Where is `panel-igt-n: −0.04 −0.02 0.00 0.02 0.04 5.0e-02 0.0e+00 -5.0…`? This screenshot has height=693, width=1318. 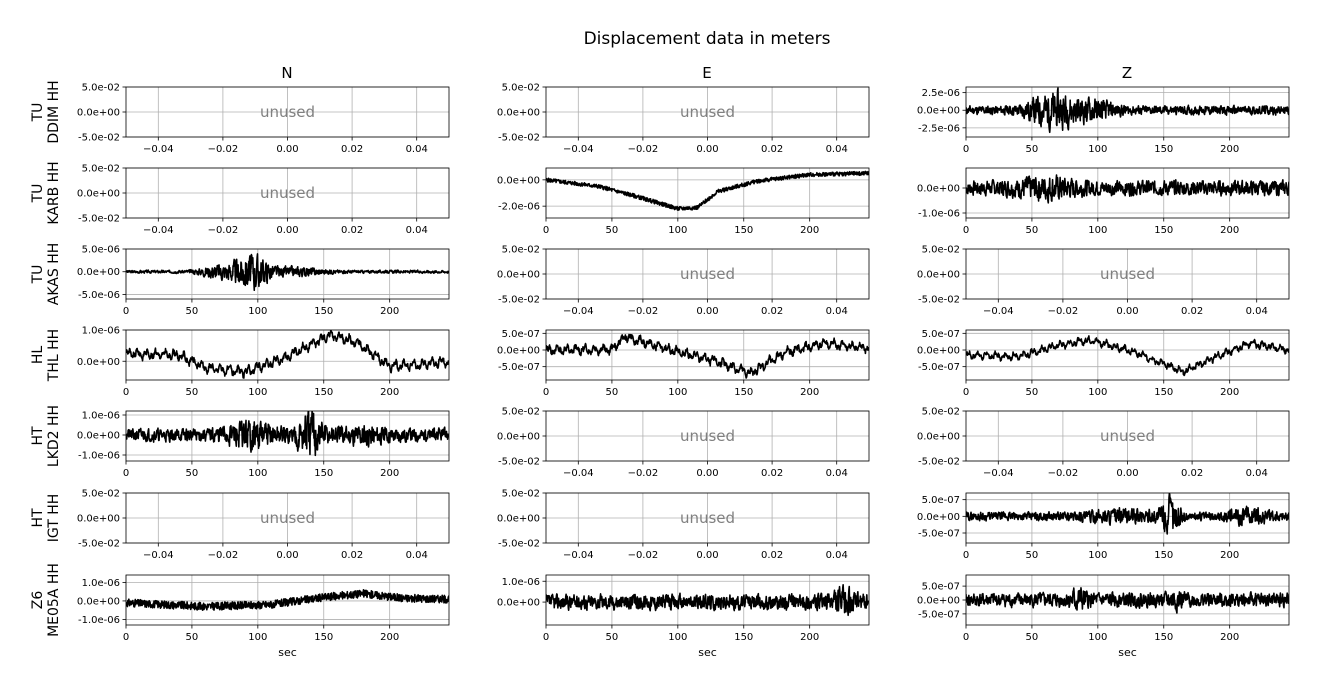
panel-igt-n: −0.04 −0.02 0.00 0.02 0.04 5.0e-02 0.0e+00 -5.0… is located at coordinates (263, 525).